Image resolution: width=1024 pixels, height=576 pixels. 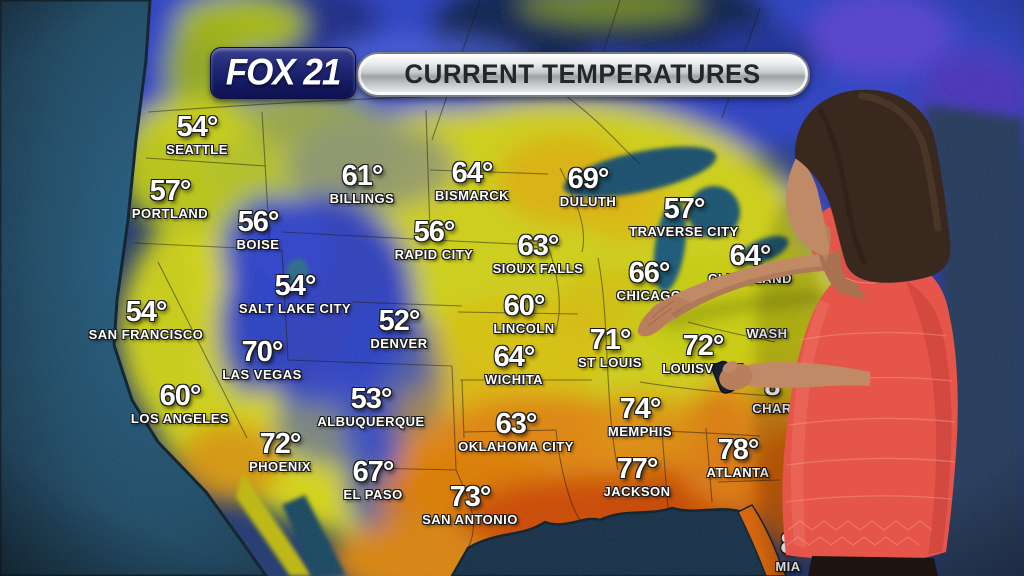 What do you see at coordinates (900, 162) in the screenshot?
I see `hair-highlight` at bounding box center [900, 162].